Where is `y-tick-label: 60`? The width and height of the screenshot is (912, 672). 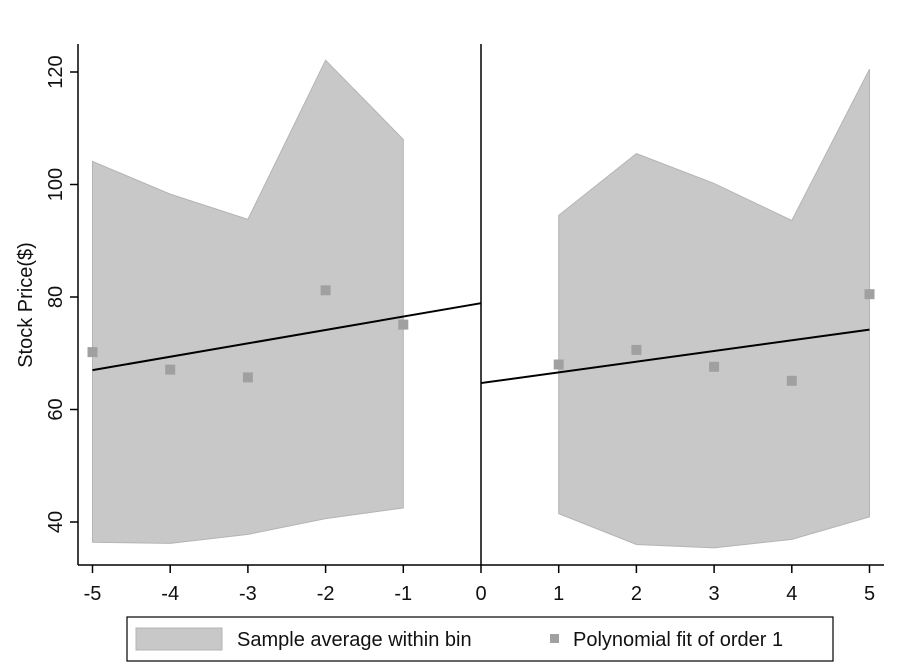
y-tick-label: 60 is located at coordinates (56, 409).